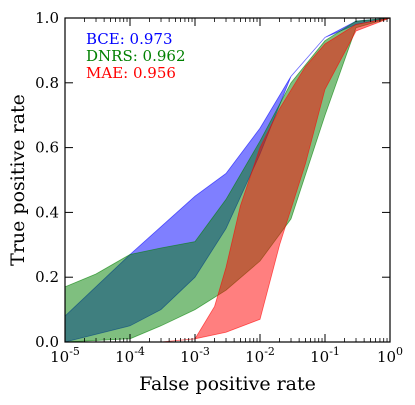 The width and height of the screenshot is (415, 405). I want to click on x-tick-label: 10⁻⁴, so click(130, 355).